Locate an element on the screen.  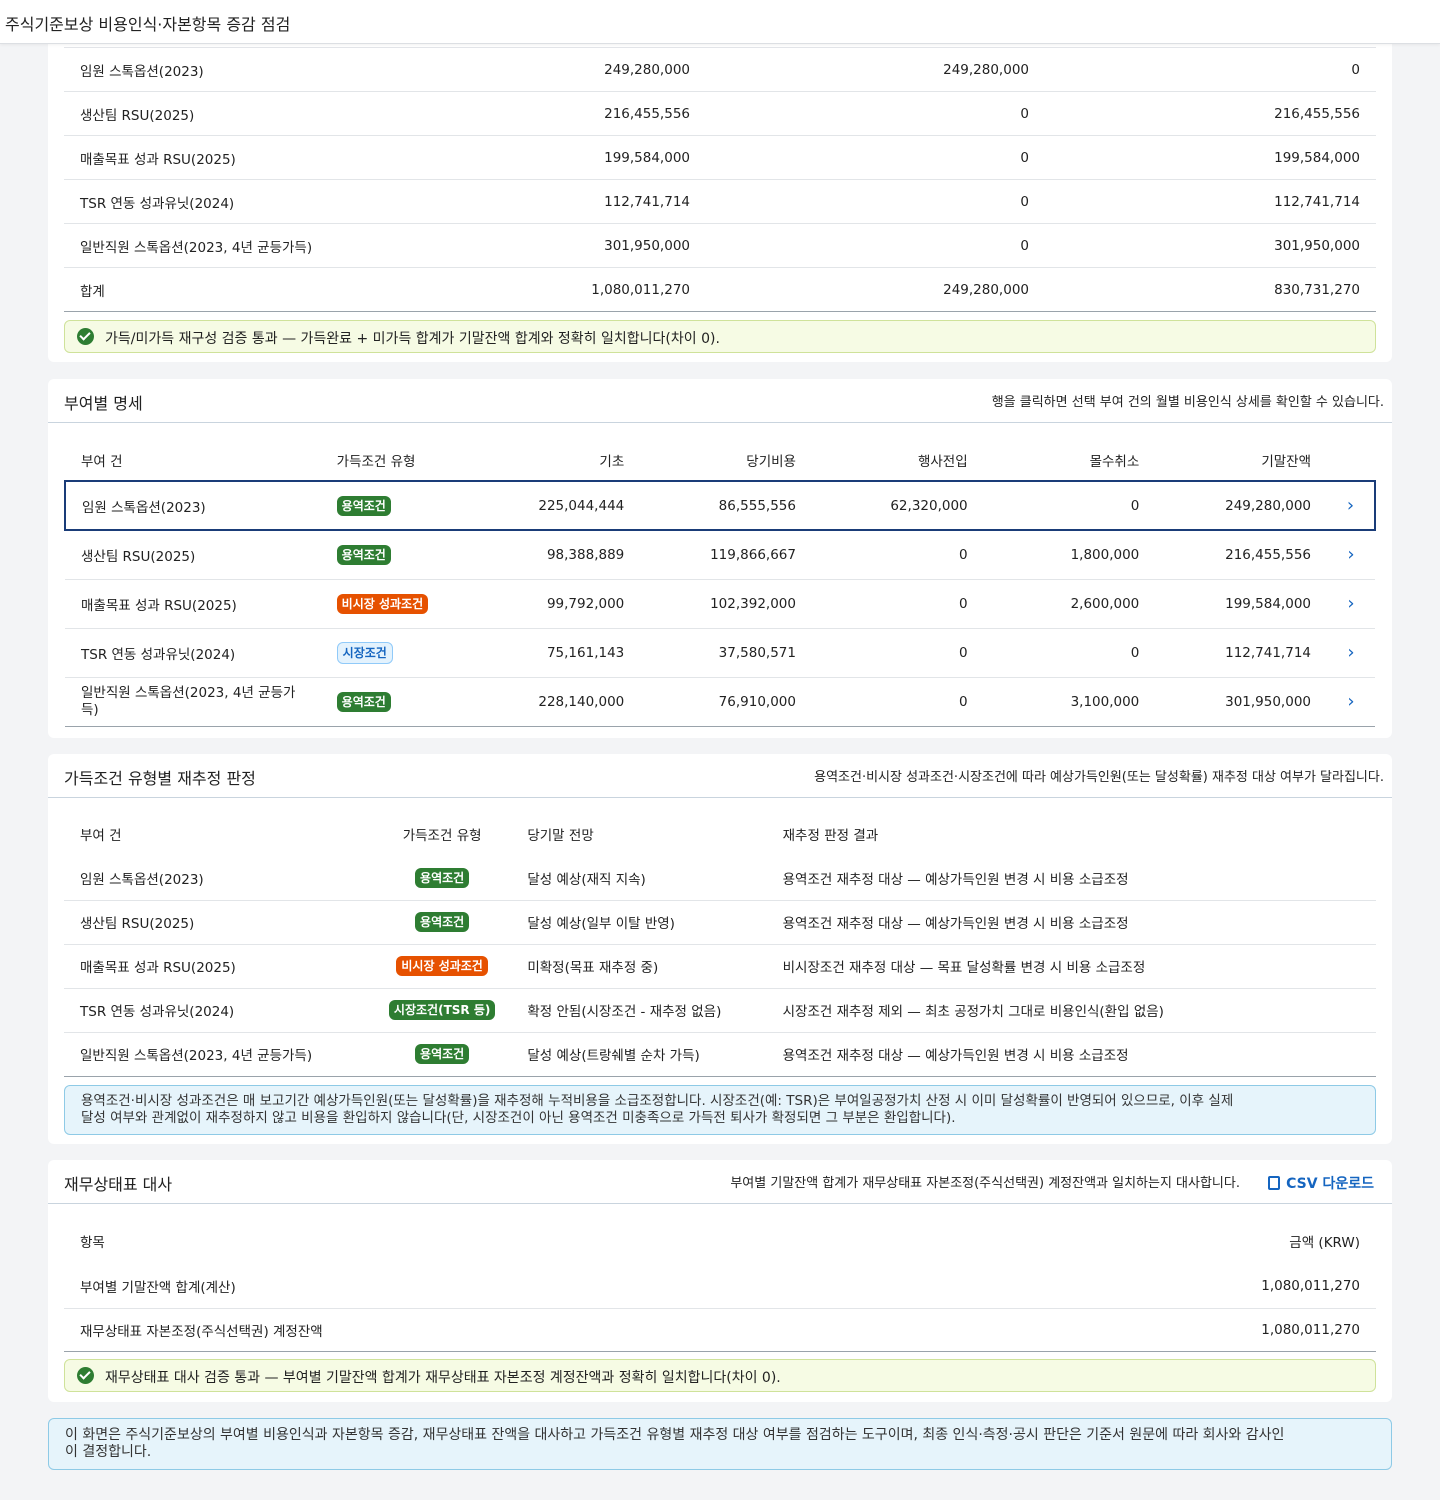
forfeit-amount: 1,800,000 is located at coordinates (1069, 555).